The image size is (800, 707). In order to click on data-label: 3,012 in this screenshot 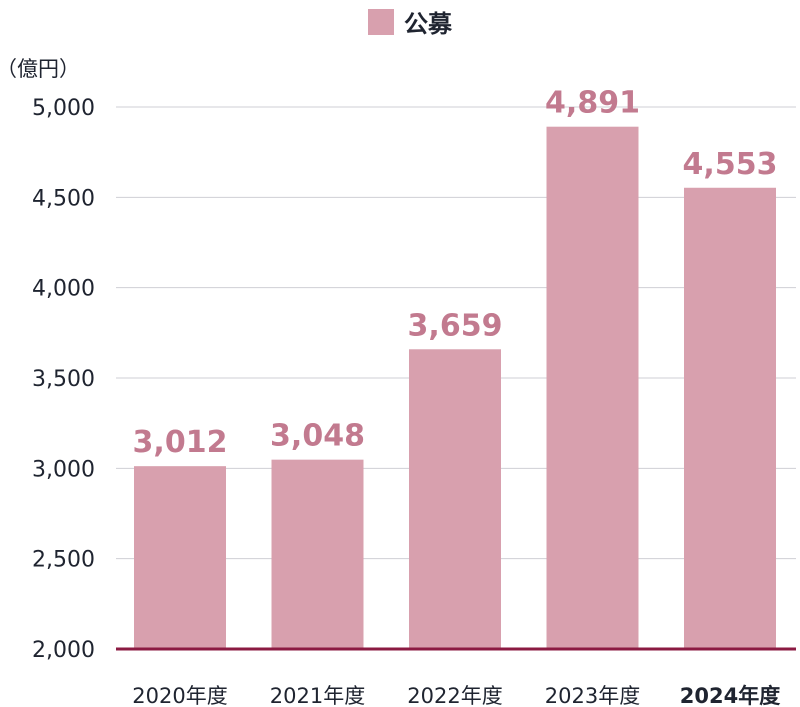, I will do `click(180, 442)`.